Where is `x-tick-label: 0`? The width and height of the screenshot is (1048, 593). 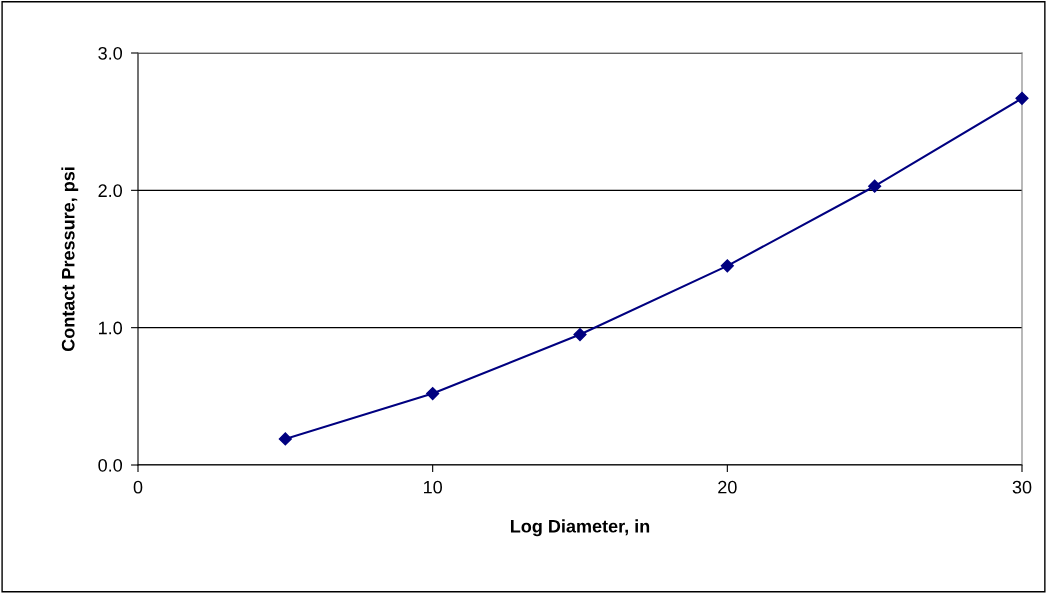 x-tick-label: 0 is located at coordinates (138, 487).